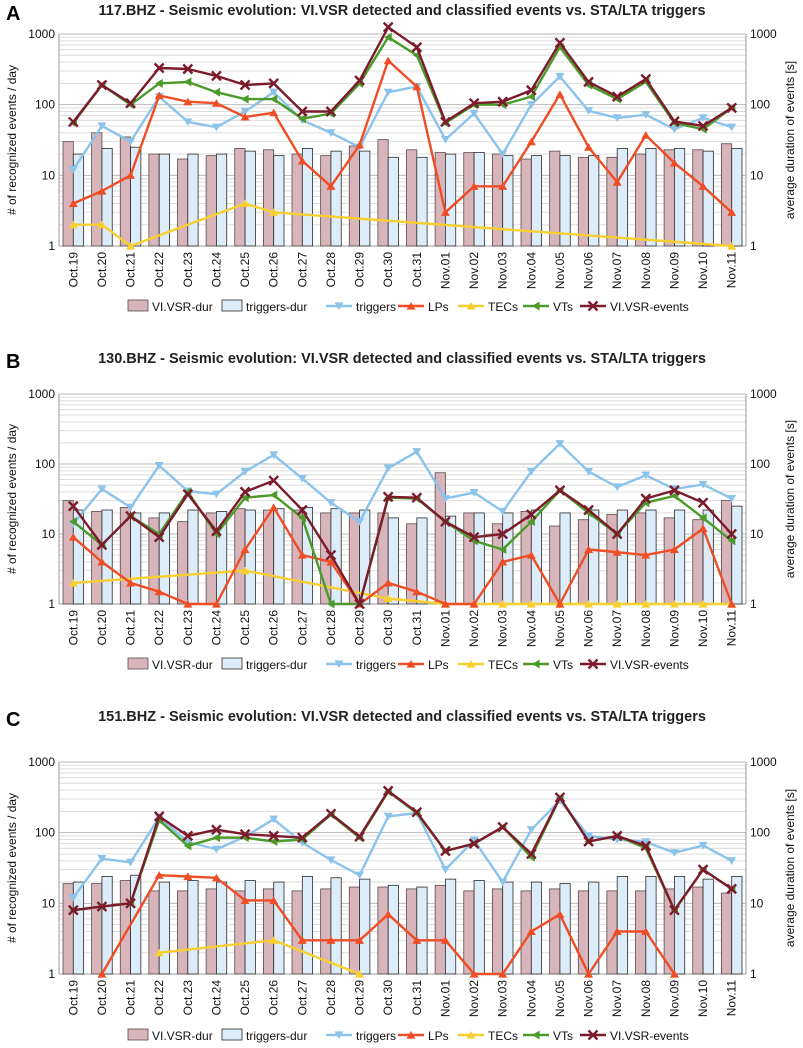 The height and width of the screenshot is (1048, 803). I want to click on y-tick-label-left: 1000, so click(41, 762).